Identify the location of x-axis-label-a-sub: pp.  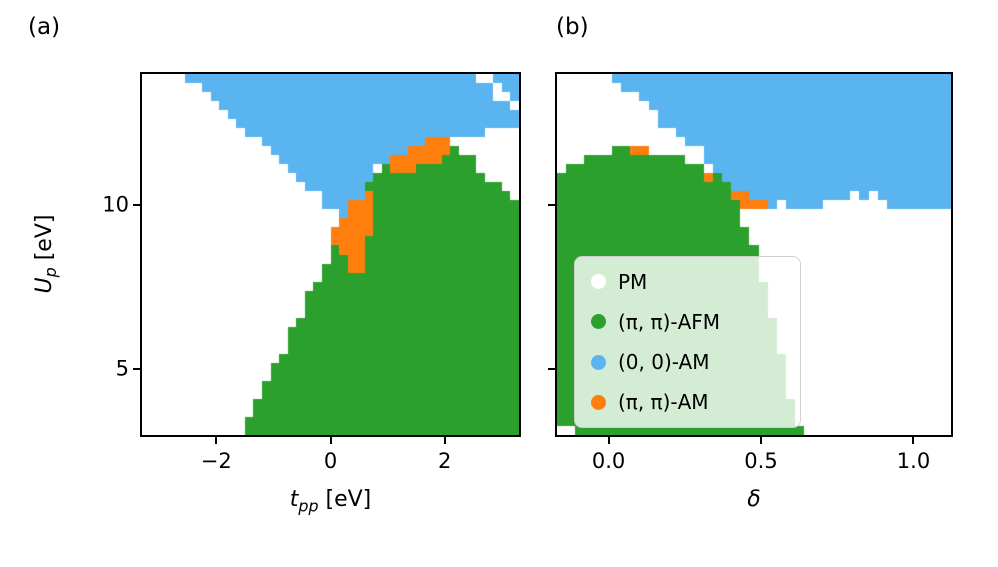
(308, 506).